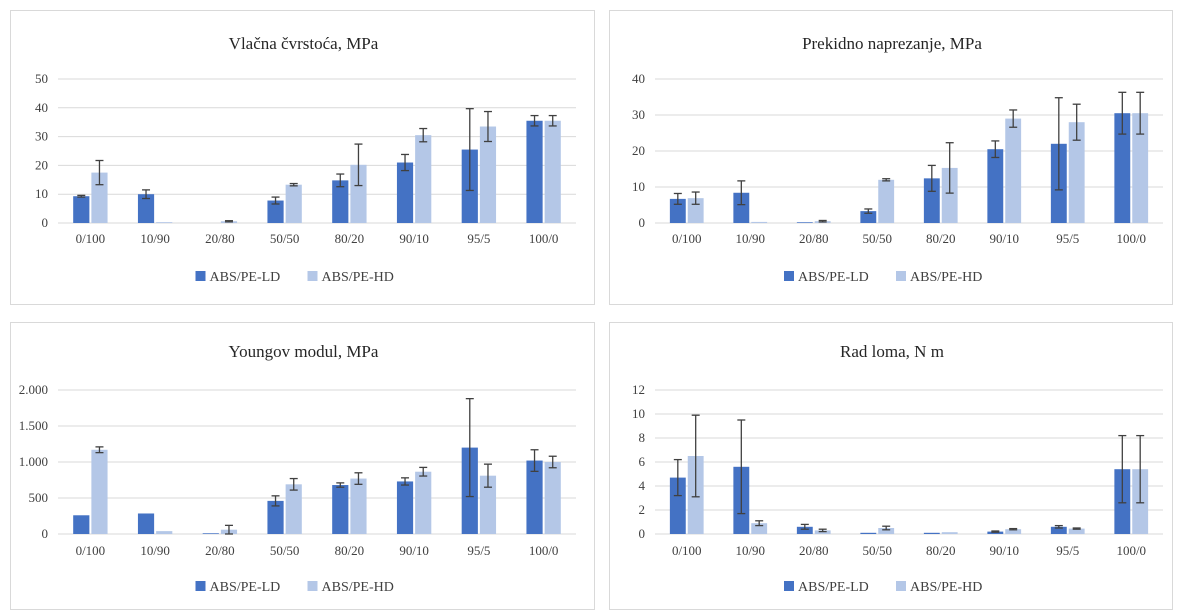  What do you see at coordinates (642, 437) in the screenshot?
I see `y-tick-label: 8` at bounding box center [642, 437].